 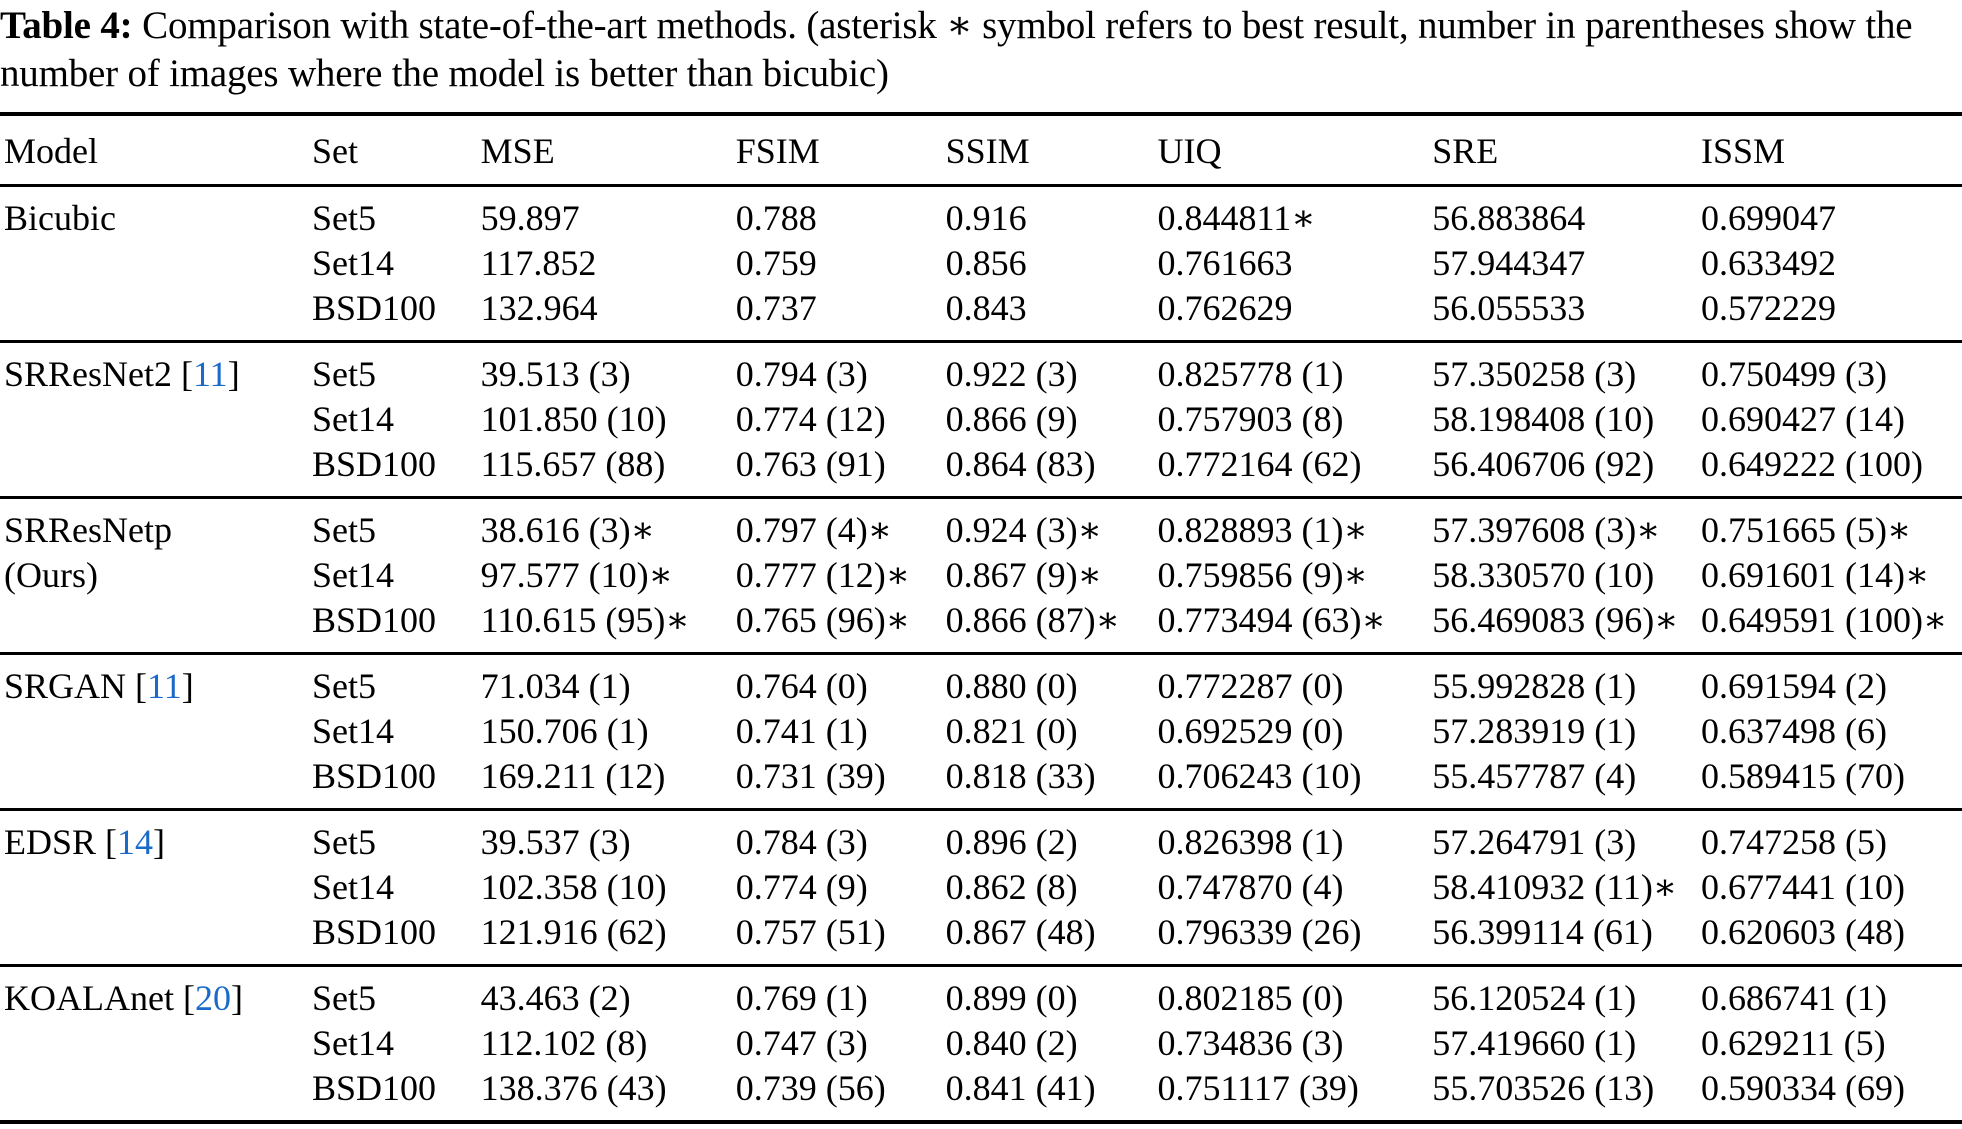 What do you see at coordinates (801, 686) in the screenshot?
I see `cell-fsim: 0.764 (0)` at bounding box center [801, 686].